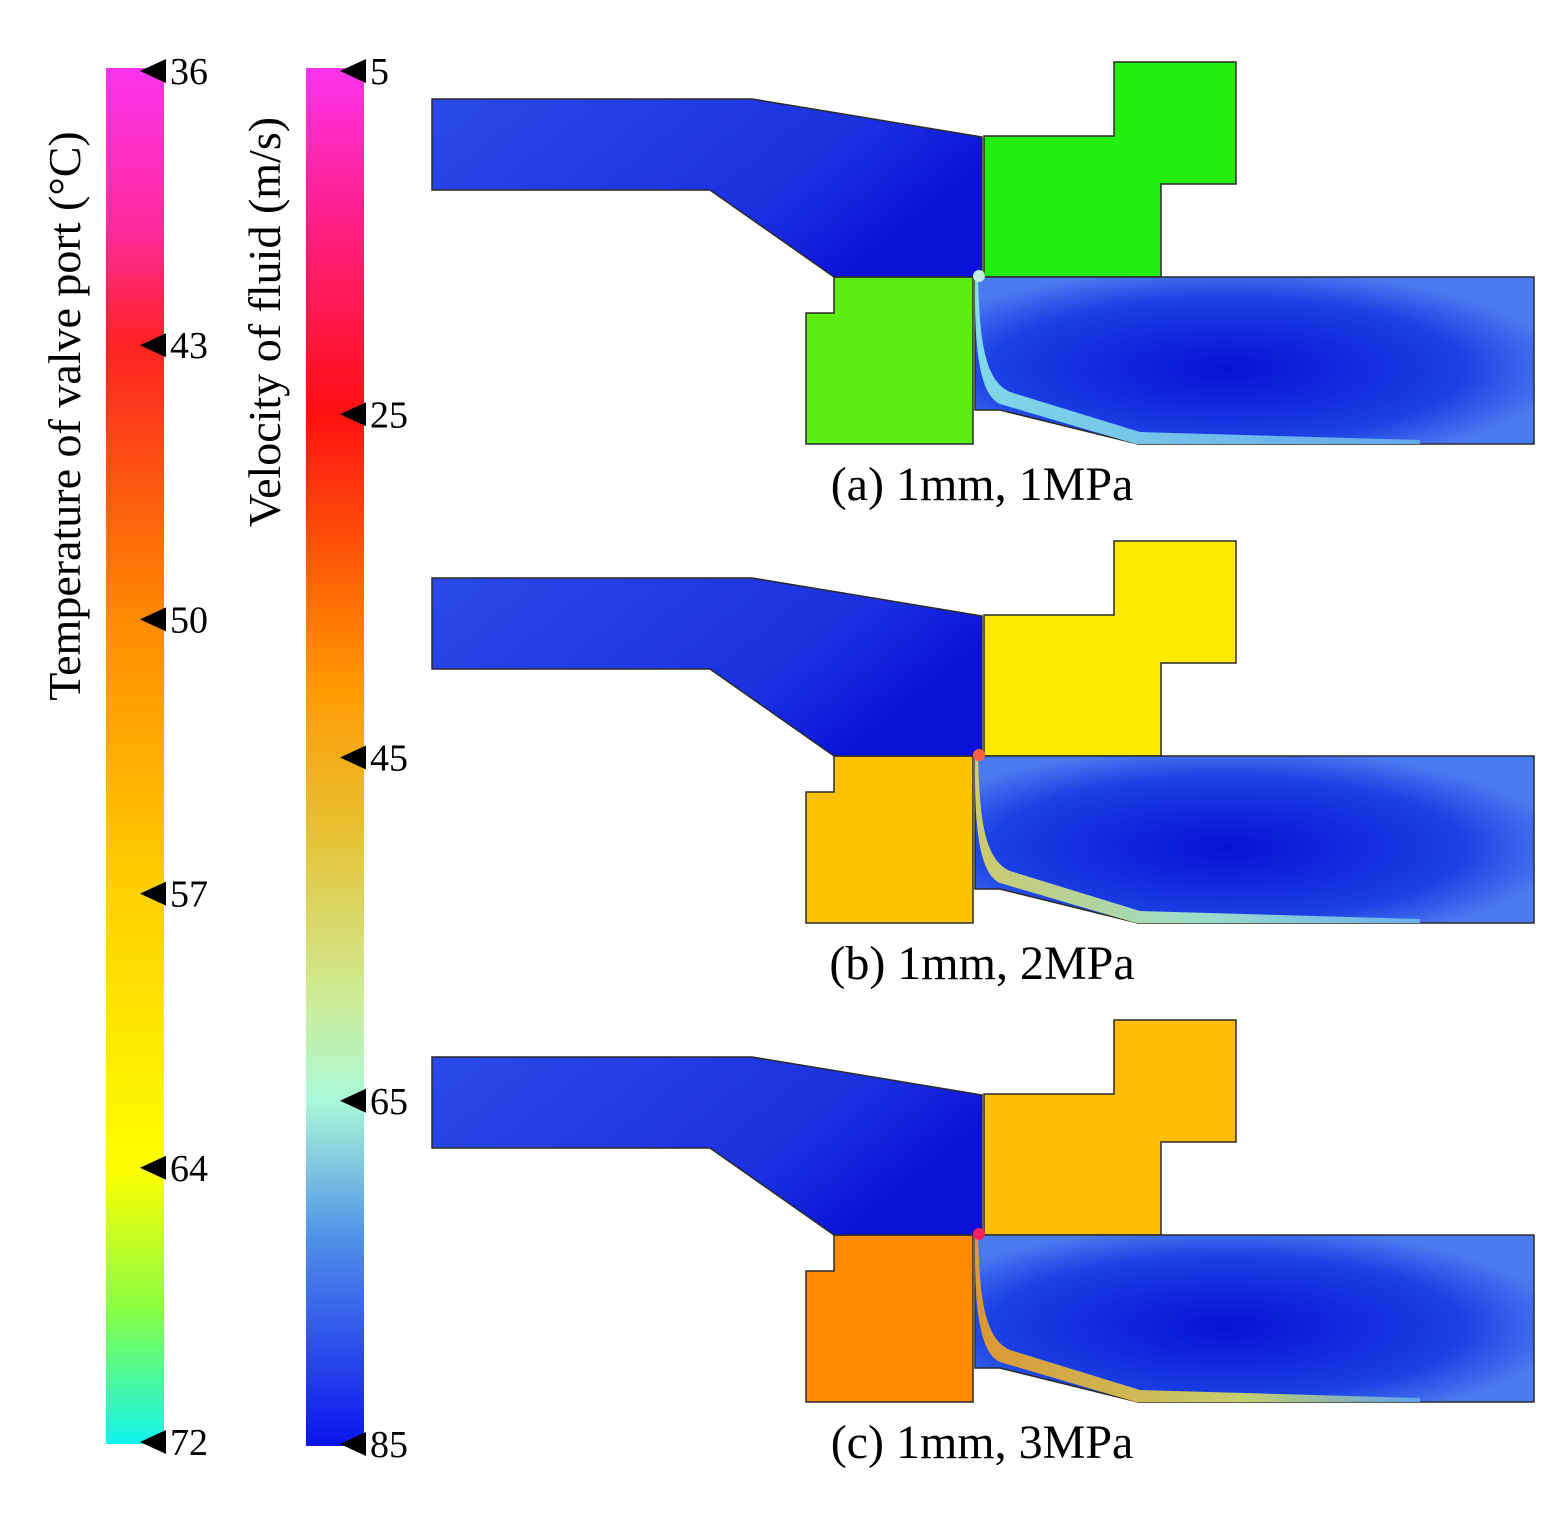 The width and height of the screenshot is (1566, 1524). I want to click on temperature-tick-label: 57, so click(189, 895).